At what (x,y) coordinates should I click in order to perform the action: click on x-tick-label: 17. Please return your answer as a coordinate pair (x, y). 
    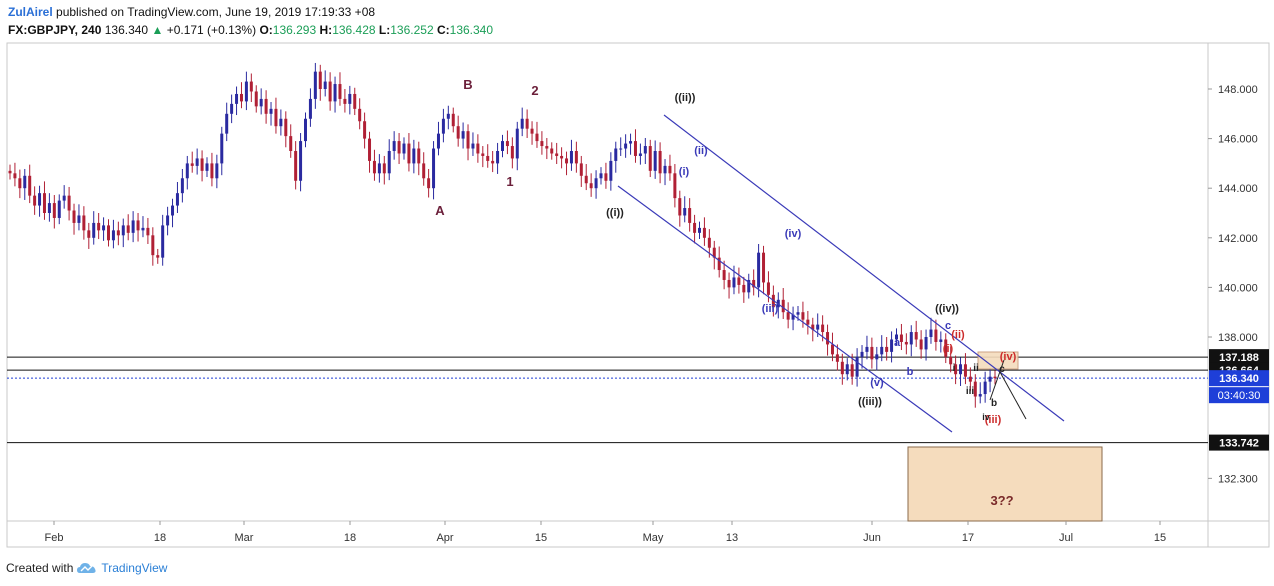
    Looking at the image, I should click on (968, 538).